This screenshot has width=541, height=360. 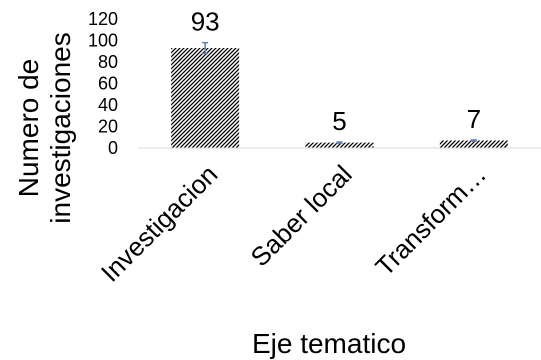 What do you see at coordinates (103, 41) in the screenshot?
I see `y-tick-label: 100` at bounding box center [103, 41].